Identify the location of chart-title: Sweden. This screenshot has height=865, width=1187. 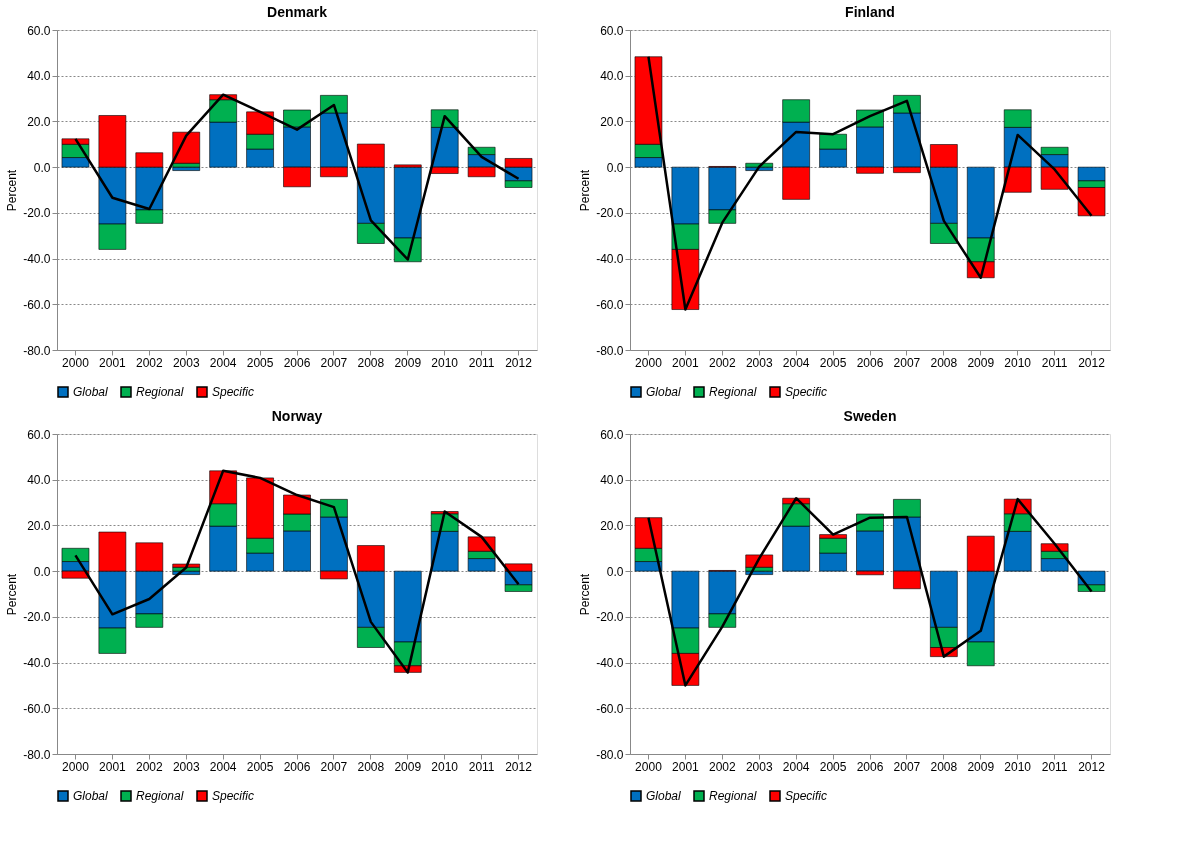
(870, 416).